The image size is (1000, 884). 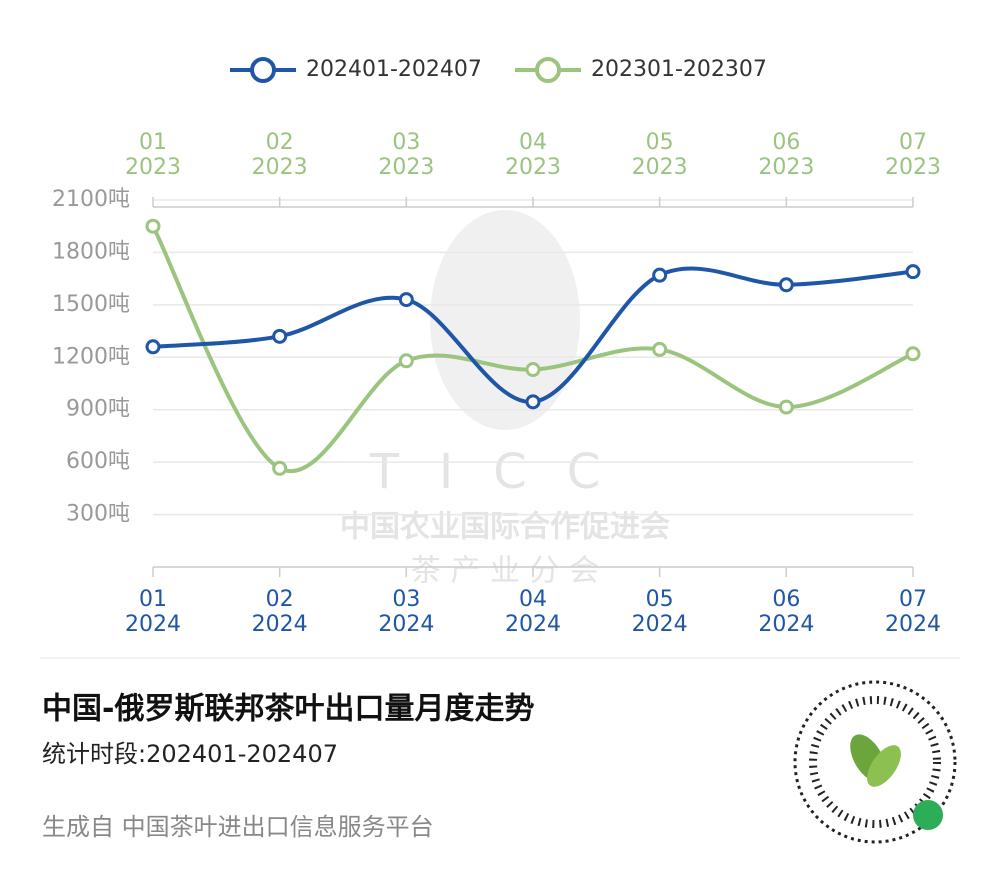 I want to click on x-tick-label: 03, so click(x=406, y=599).